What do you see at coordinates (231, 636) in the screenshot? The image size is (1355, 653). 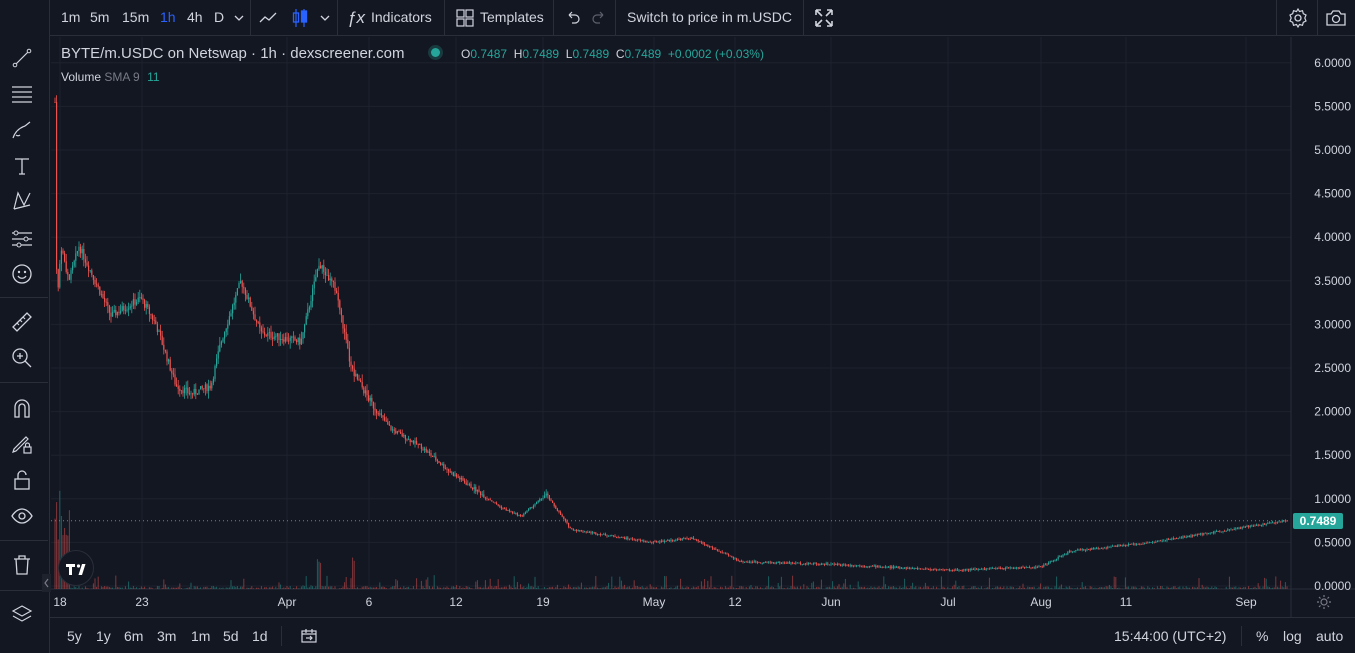 I see `range-5d: 5d` at bounding box center [231, 636].